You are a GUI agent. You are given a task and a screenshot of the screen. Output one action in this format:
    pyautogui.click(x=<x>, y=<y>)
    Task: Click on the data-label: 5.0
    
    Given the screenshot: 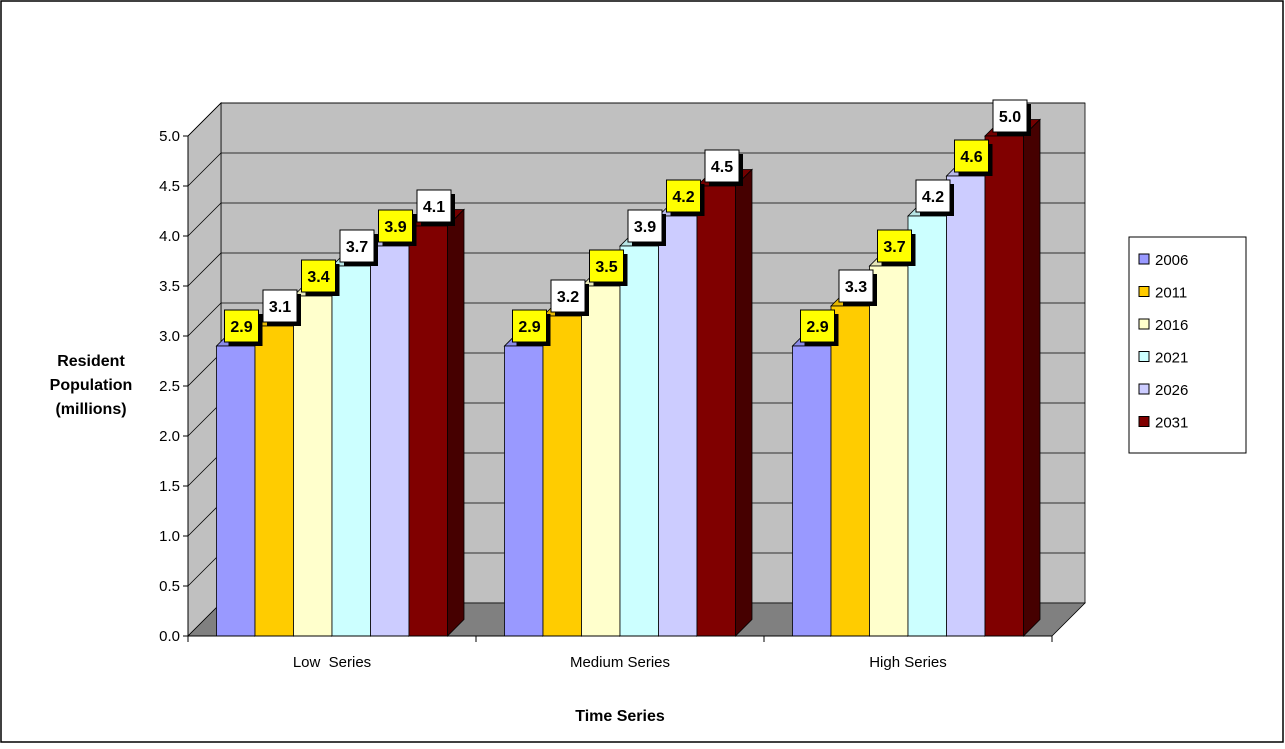 What is the action you would take?
    pyautogui.click(x=1011, y=117)
    